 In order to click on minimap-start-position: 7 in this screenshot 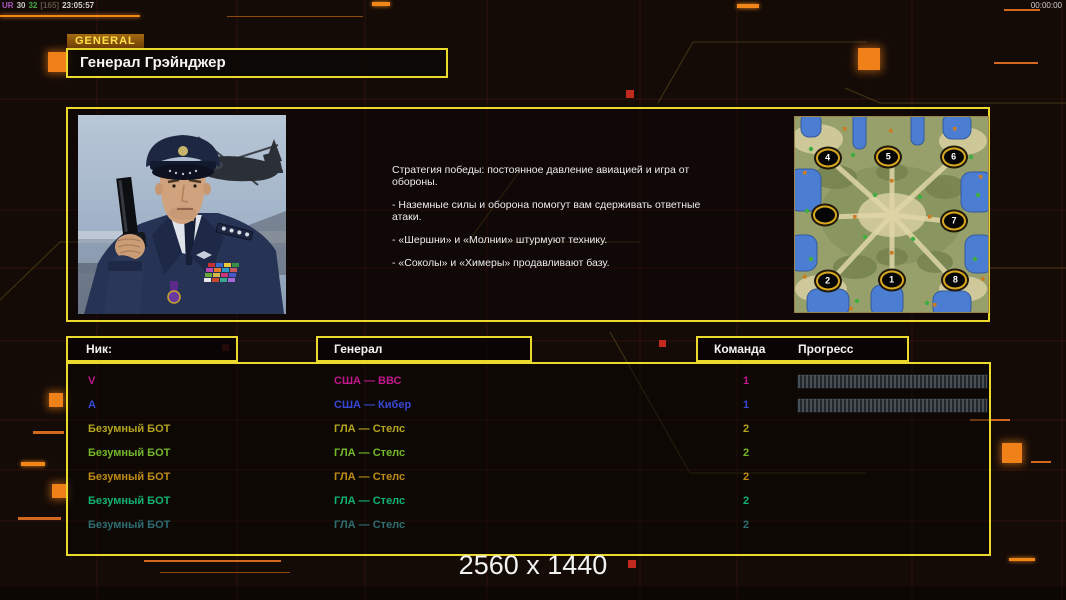, I will do `click(954, 221)`.